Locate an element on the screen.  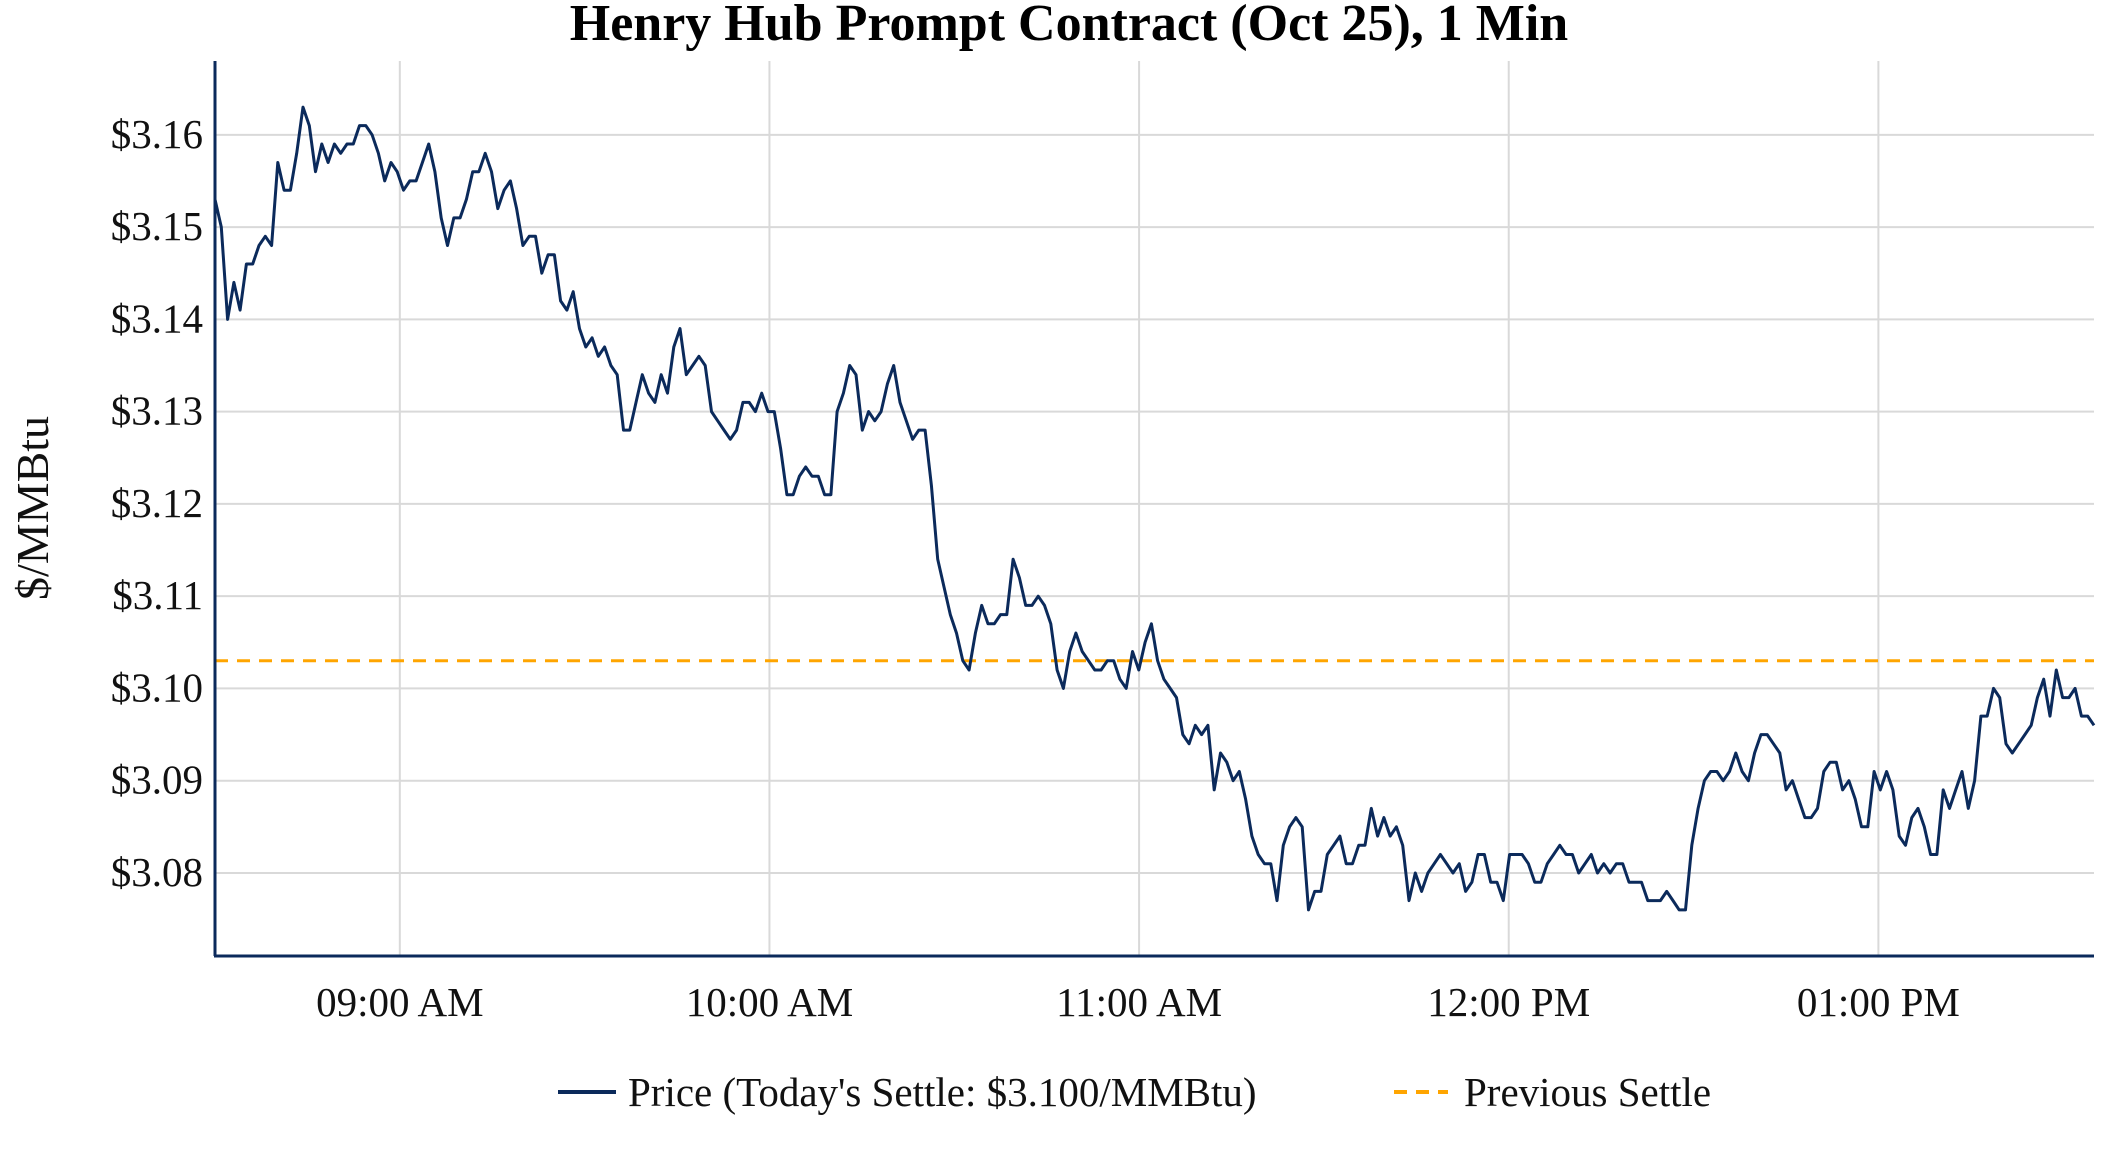
x-tick-label: 10:00 AM is located at coordinates (769, 1002).